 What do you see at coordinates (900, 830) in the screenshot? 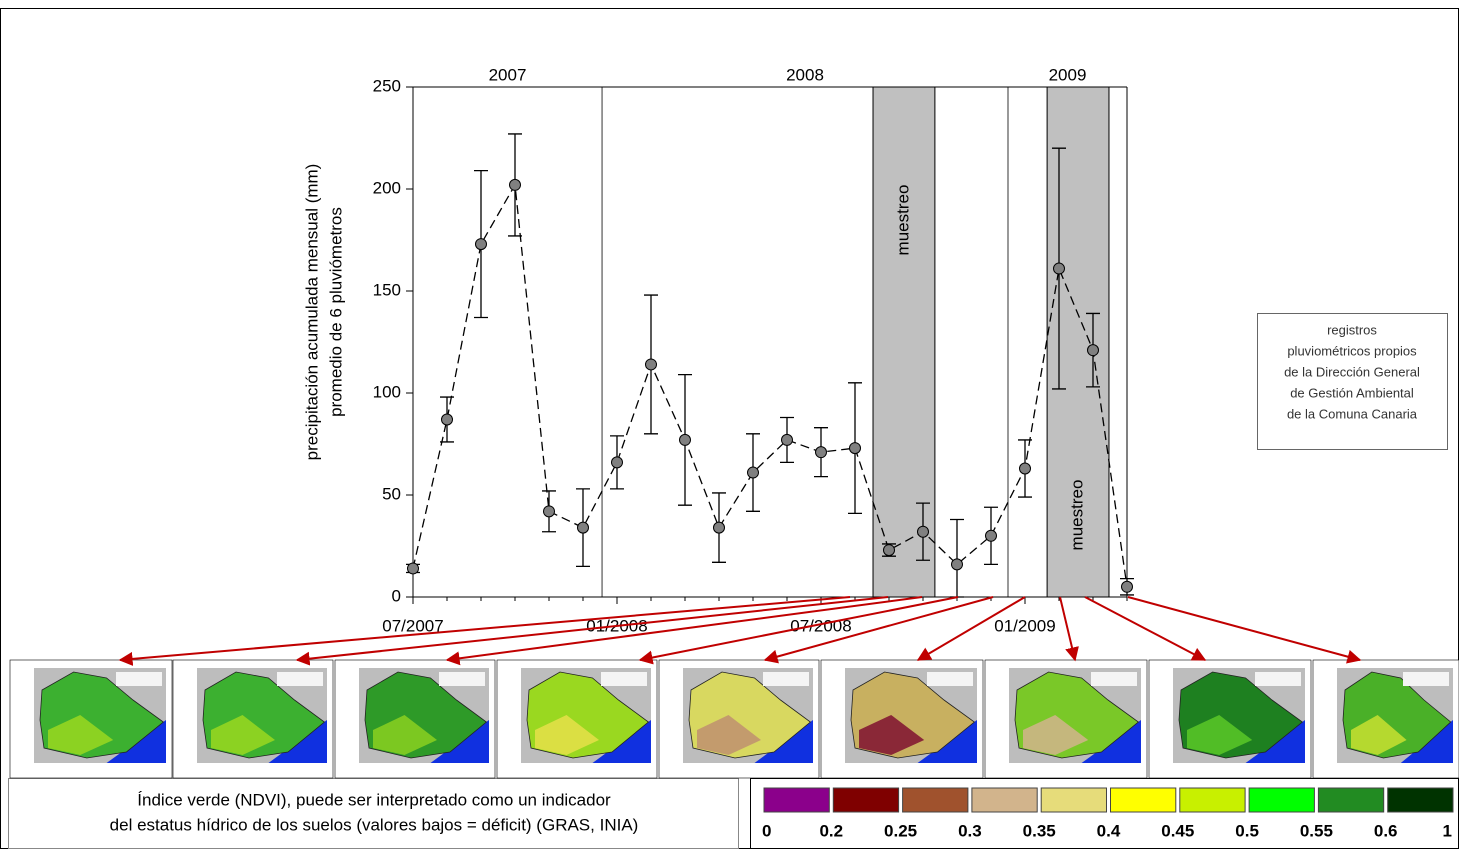
I see `legend-label: 0.25` at bounding box center [900, 830].